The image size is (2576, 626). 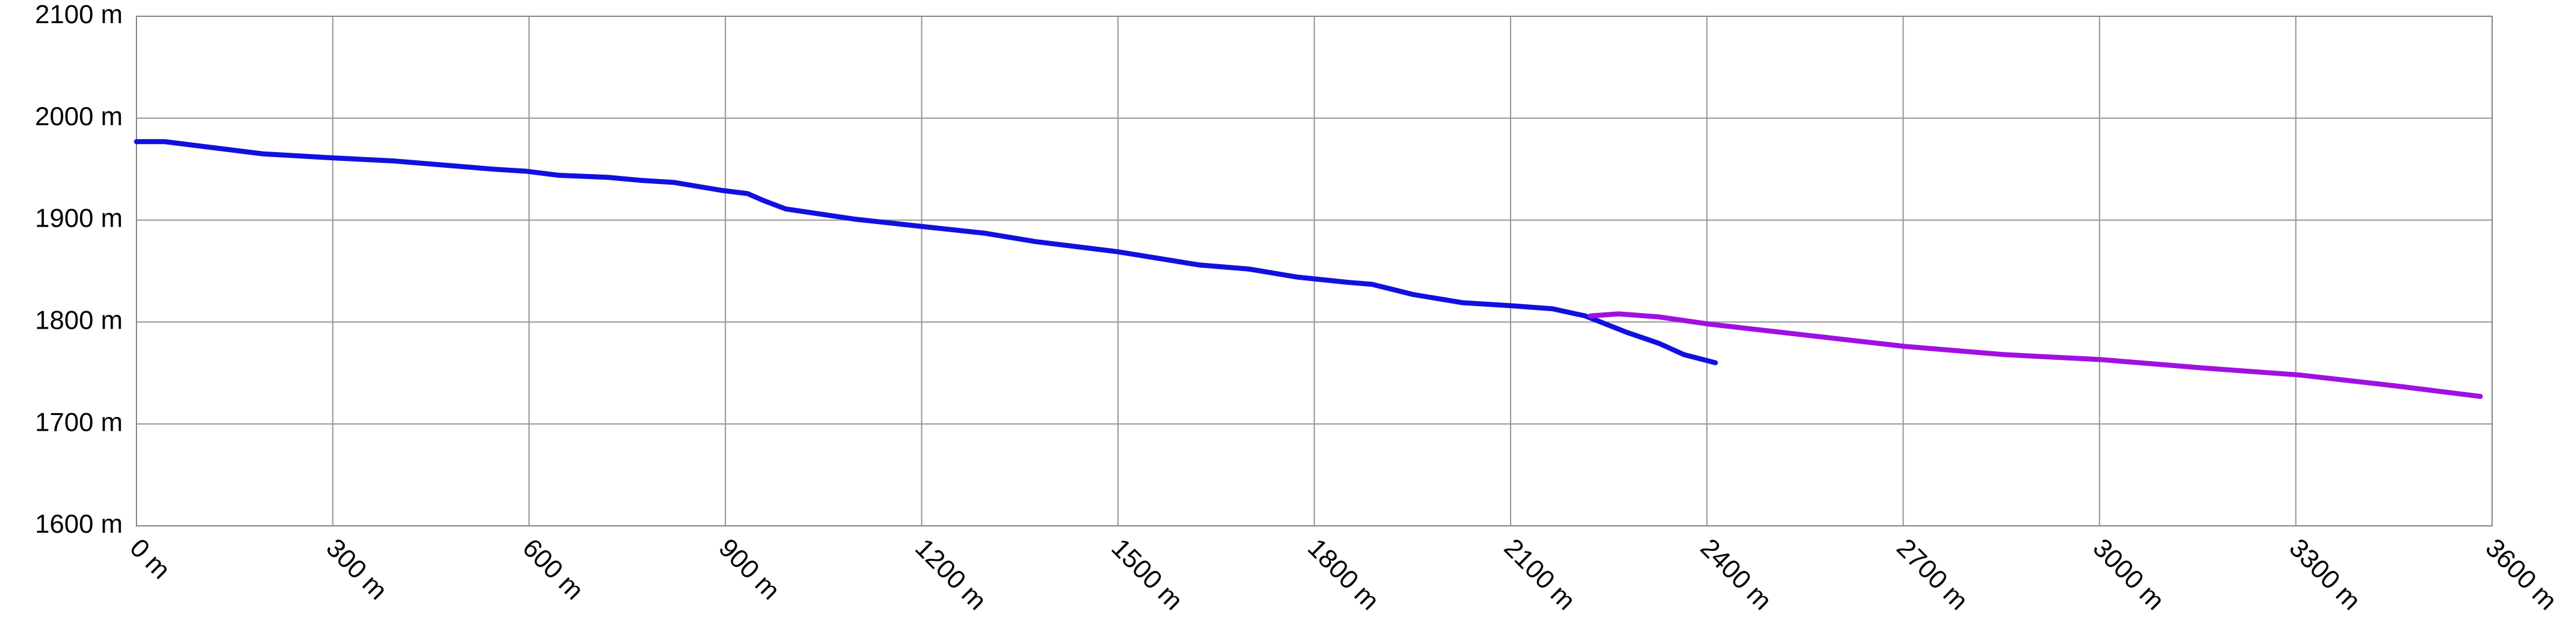 What do you see at coordinates (2521, 574) in the screenshot?
I see `x-tick-label: 3600 m` at bounding box center [2521, 574].